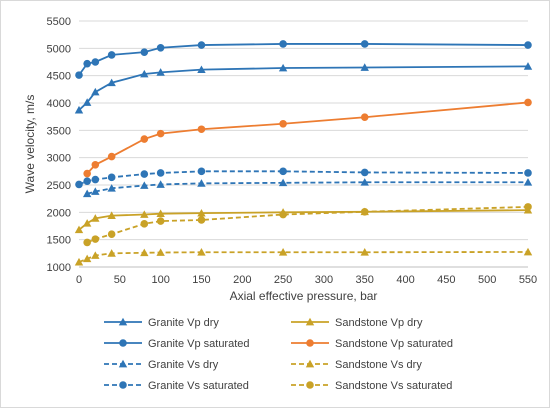 Image resolution: width=550 pixels, height=412 pixels. I want to click on legend-item: Sandstone Vp saturated, so click(372, 344).